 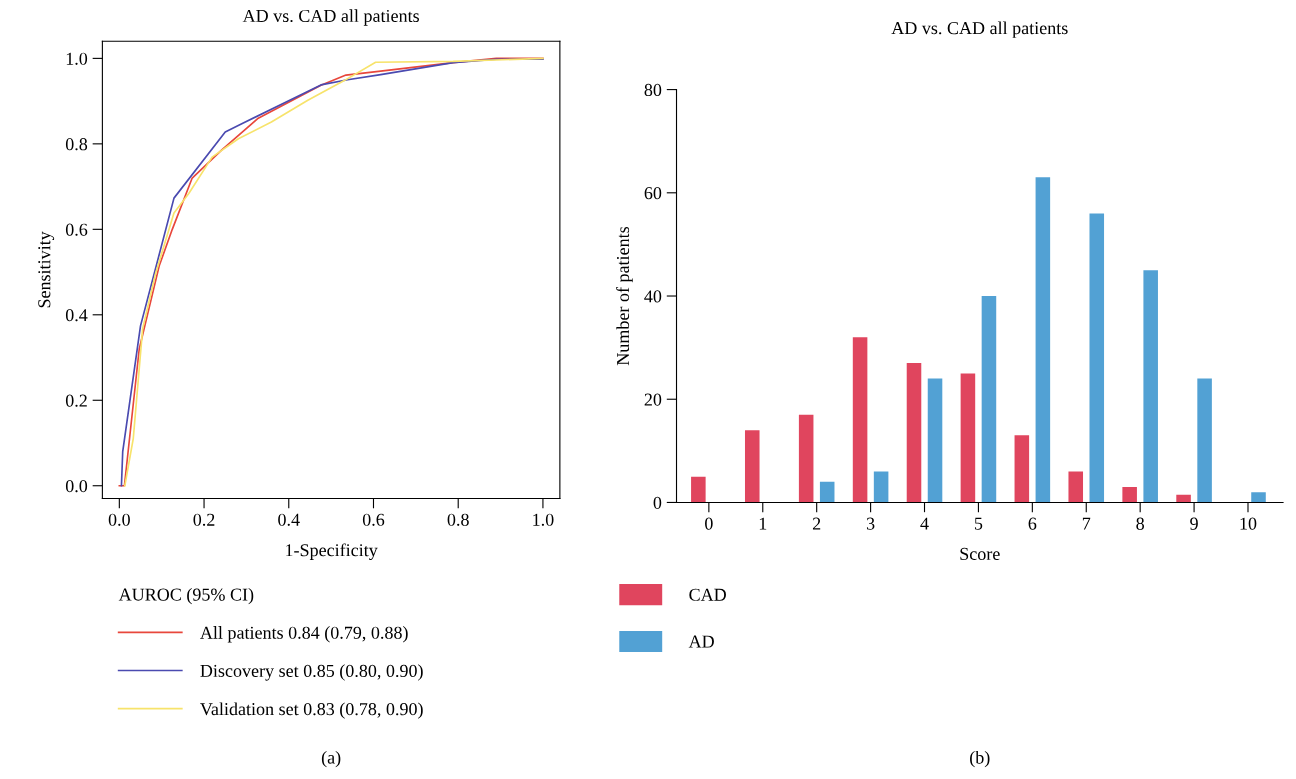 I want to click on y-tick-label: 0.4, so click(x=76, y=315).